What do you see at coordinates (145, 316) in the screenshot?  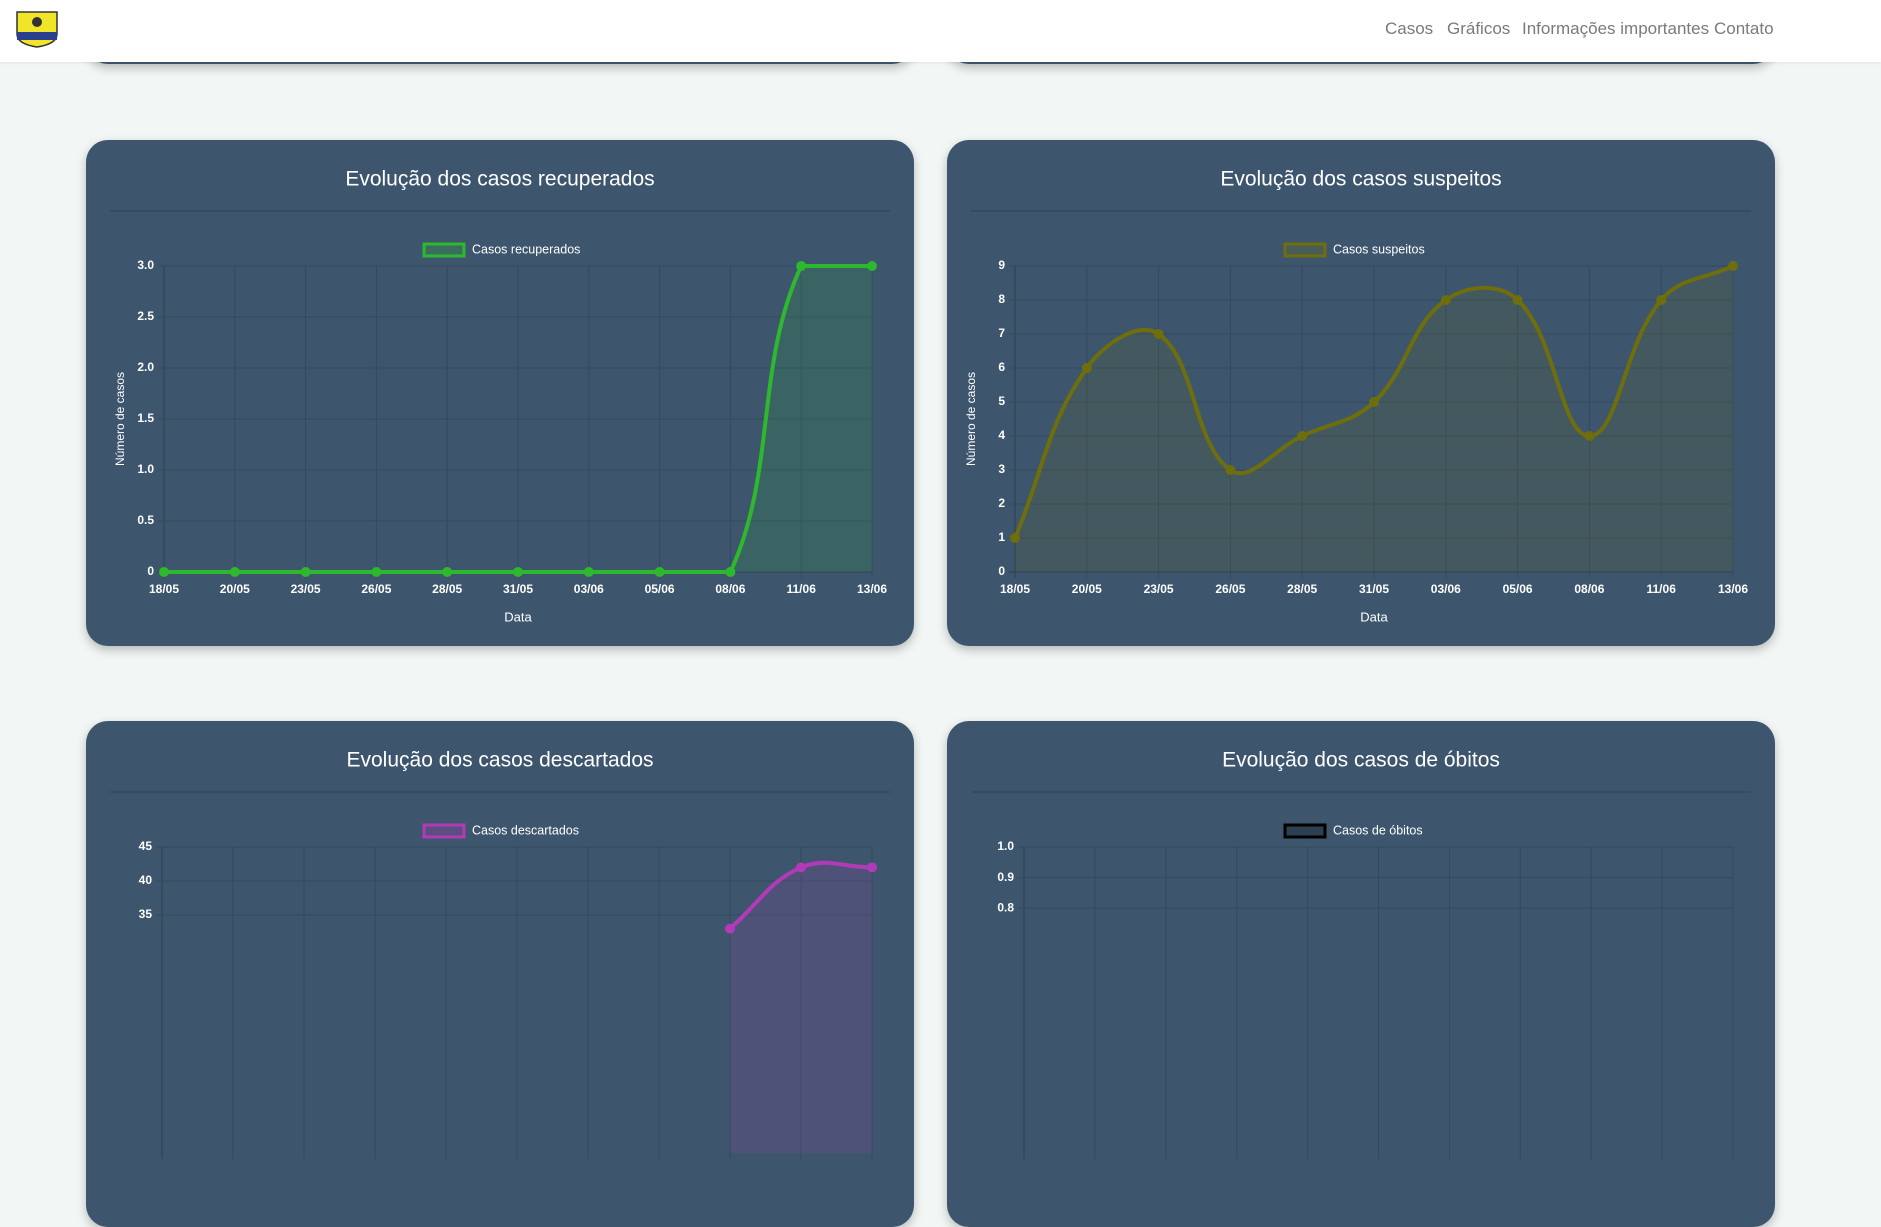 I see `y-tick-label: 2.5` at bounding box center [145, 316].